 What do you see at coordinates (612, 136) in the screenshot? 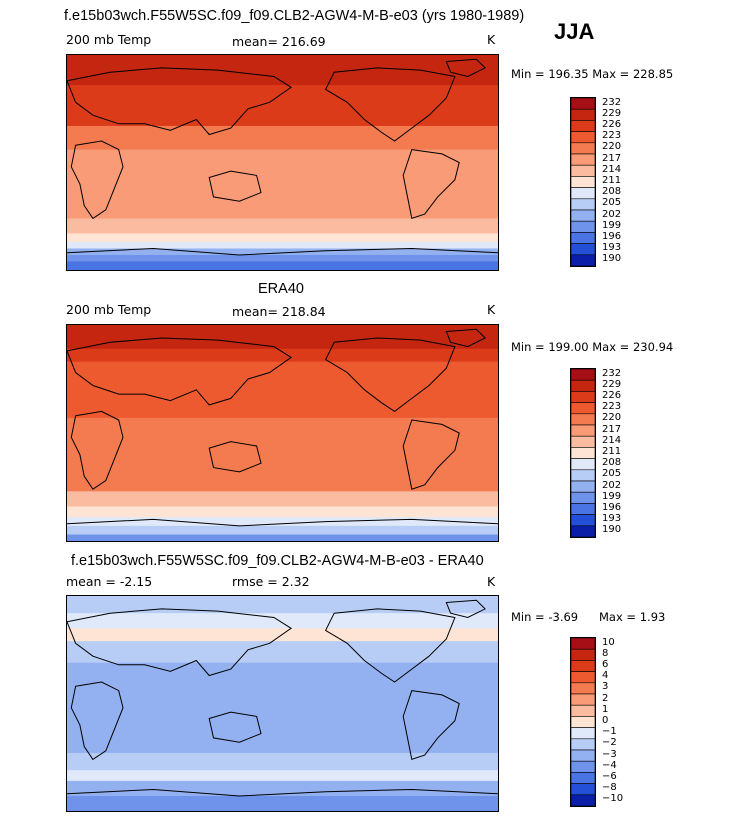
I see `colorbar-tick-label: 223` at bounding box center [612, 136].